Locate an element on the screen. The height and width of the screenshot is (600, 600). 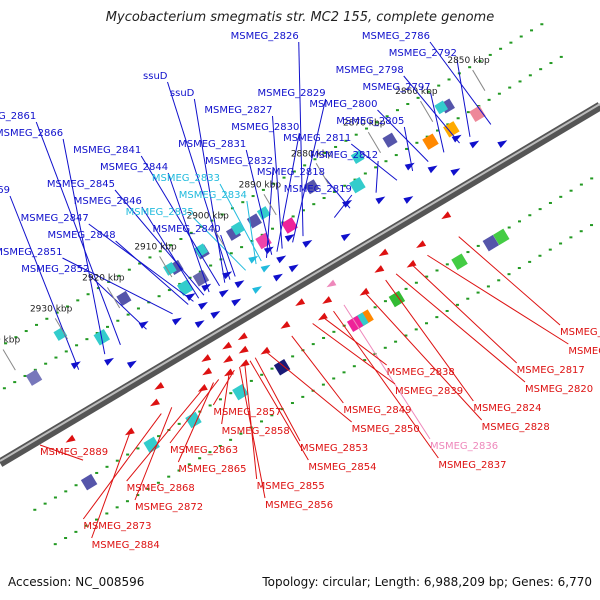
gene-label: MSMEG_2856 is located at coordinates (299, 505).